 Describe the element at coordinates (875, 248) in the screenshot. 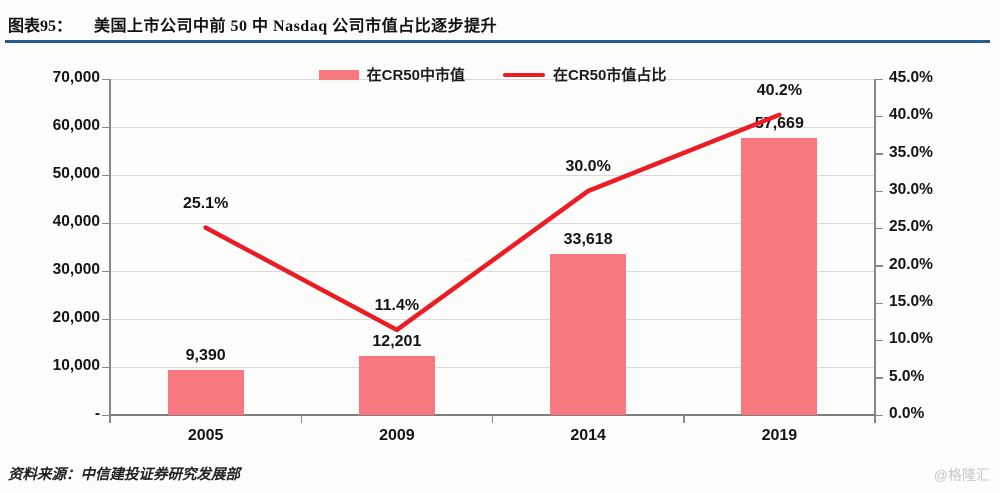

I see `right-axis-line` at that location.